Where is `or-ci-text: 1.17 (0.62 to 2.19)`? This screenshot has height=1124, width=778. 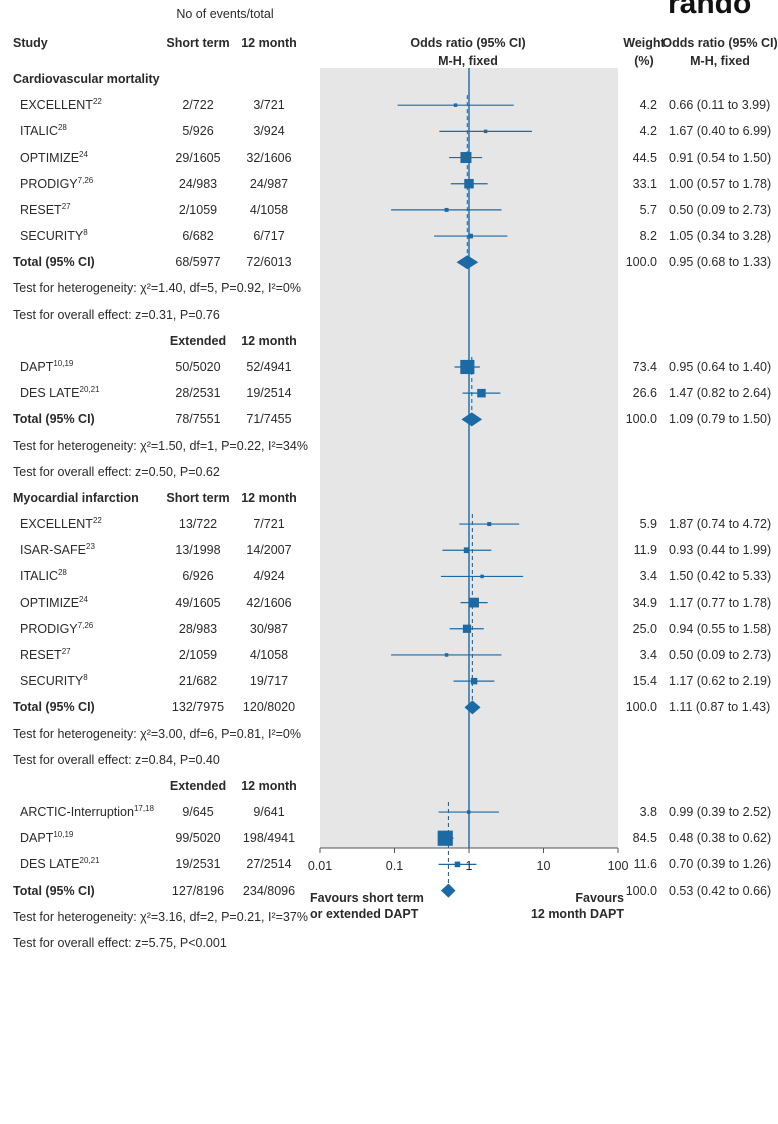 or-ci-text: 1.17 (0.62 to 2.19) is located at coordinates (720, 681).